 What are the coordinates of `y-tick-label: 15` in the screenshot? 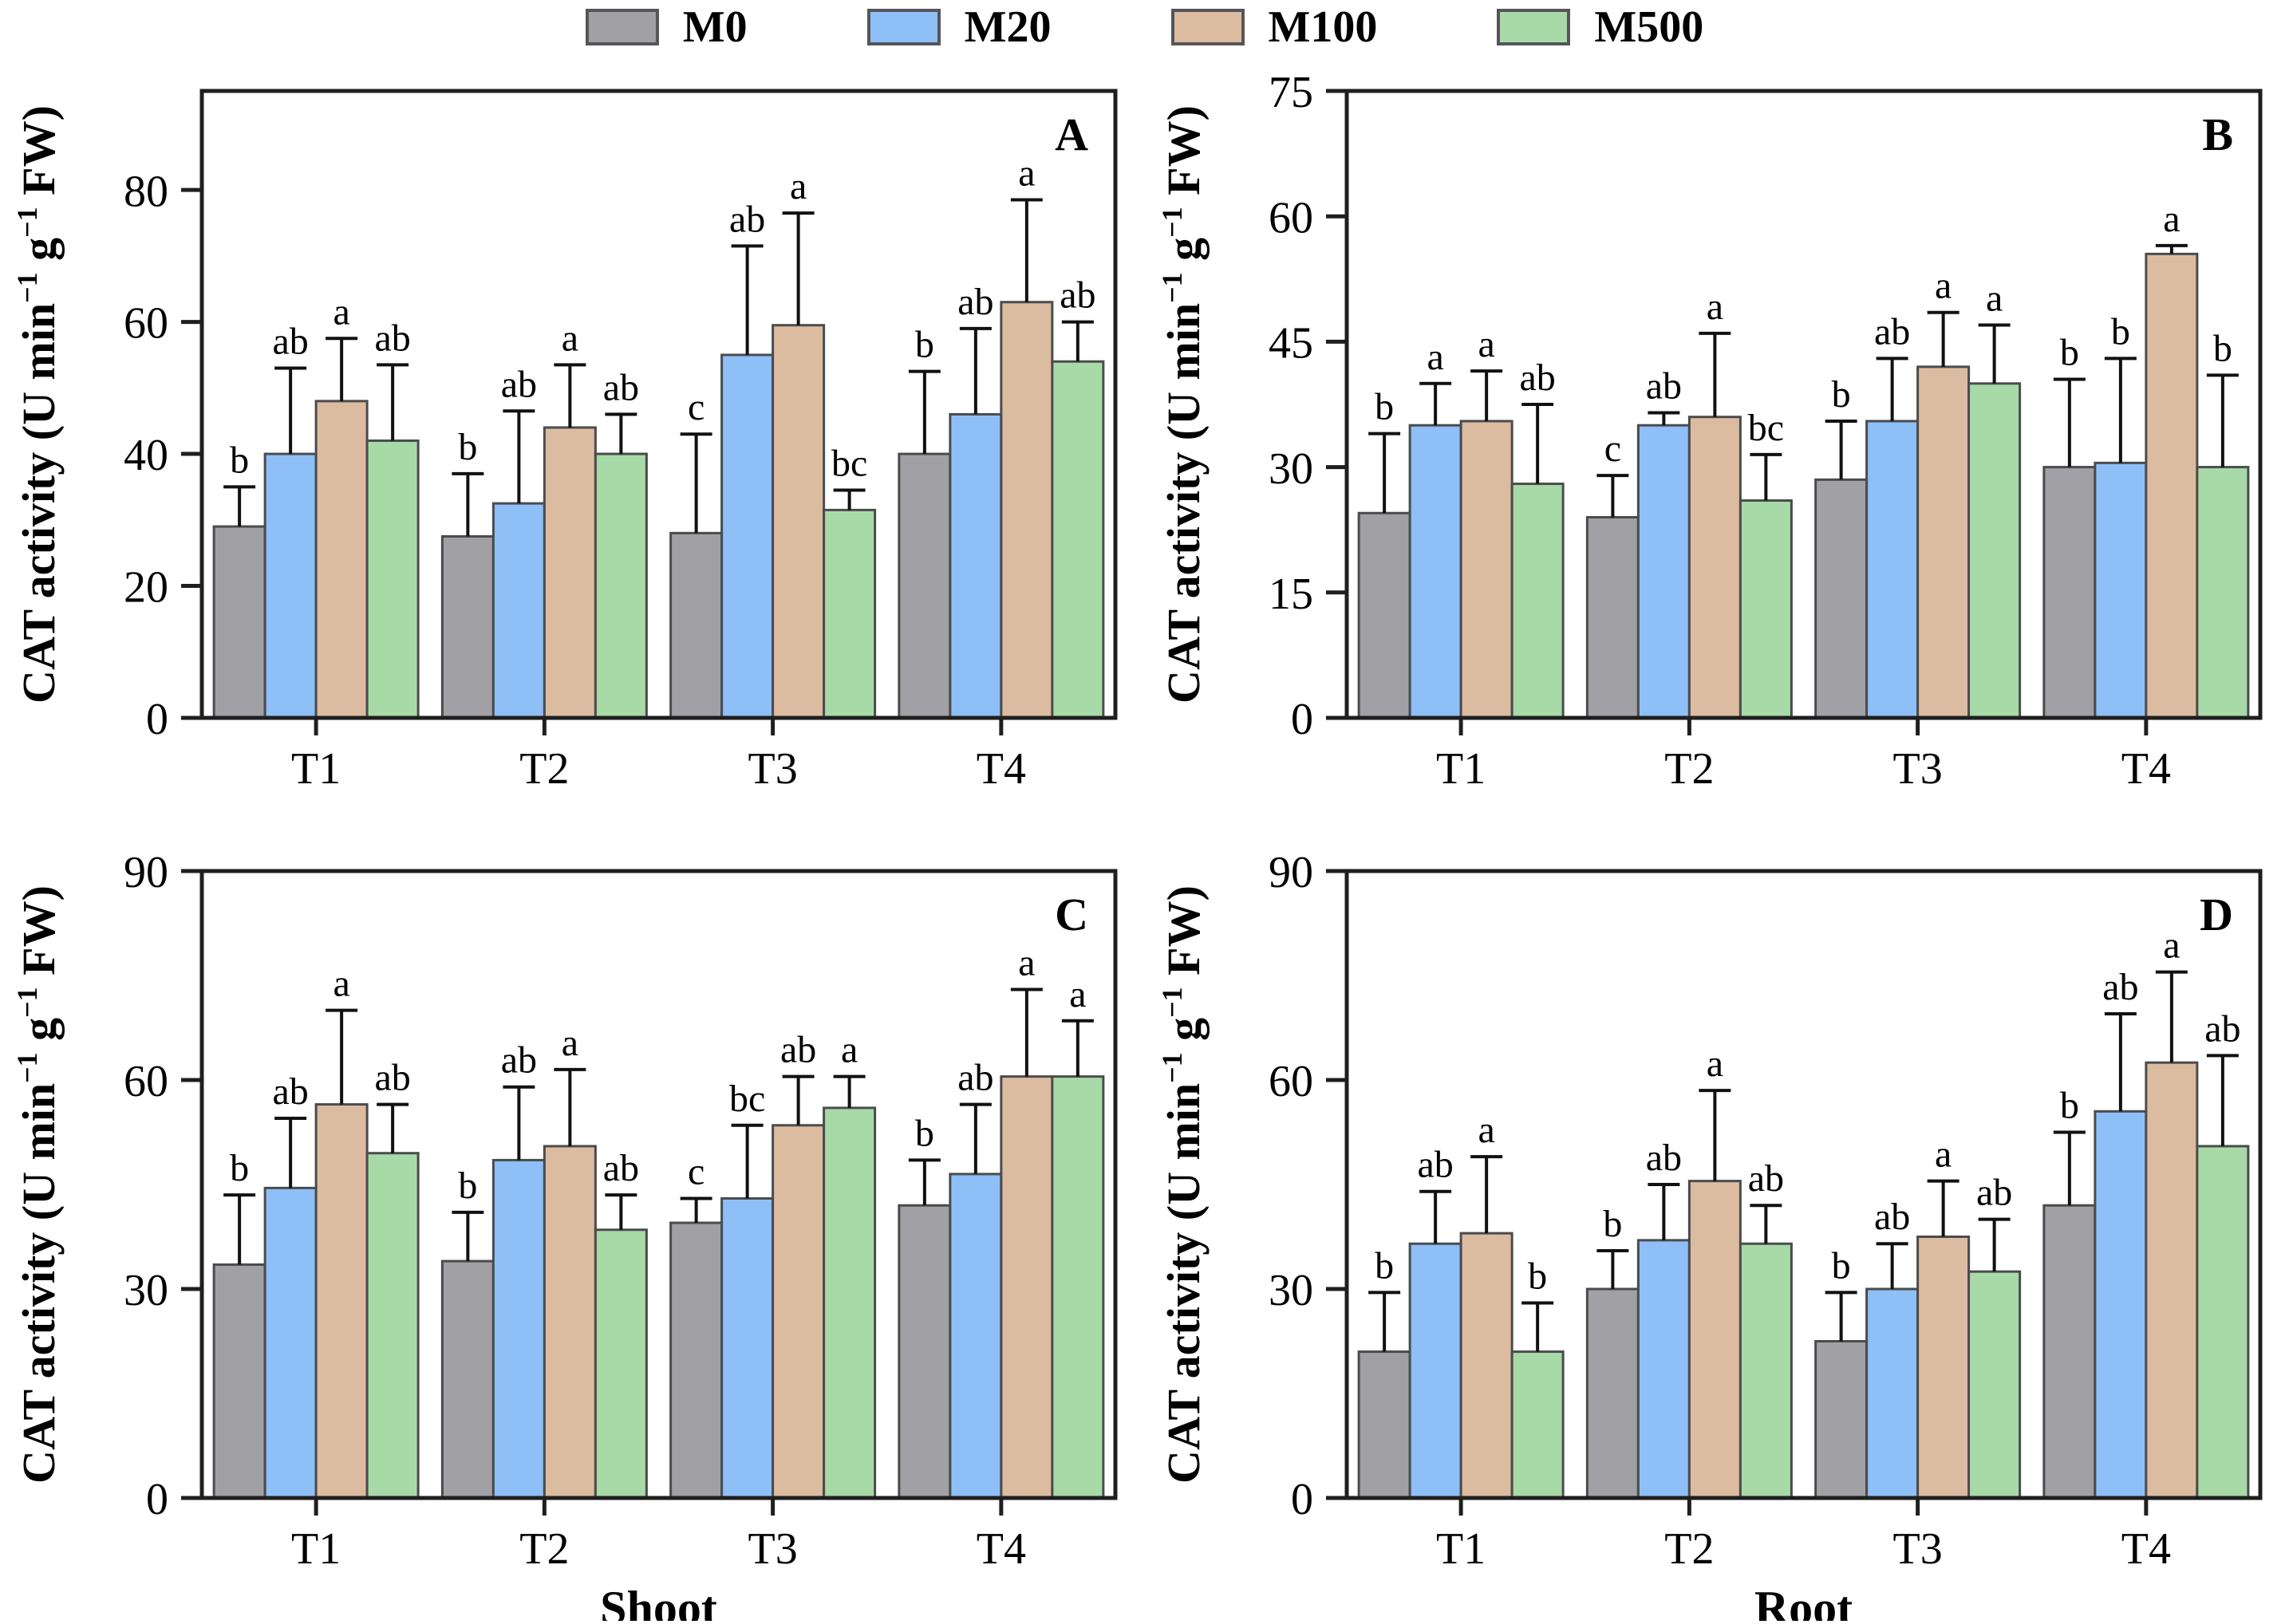 It's located at (1291, 595).